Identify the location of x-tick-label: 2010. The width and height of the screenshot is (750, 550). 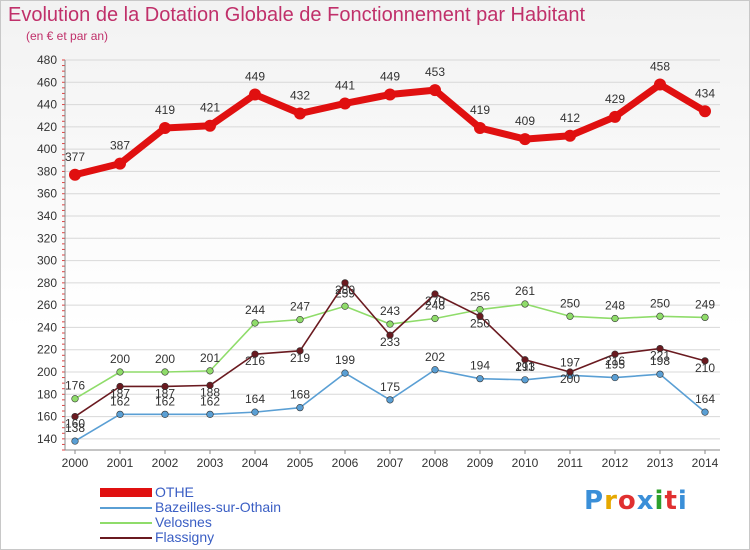
(525, 463).